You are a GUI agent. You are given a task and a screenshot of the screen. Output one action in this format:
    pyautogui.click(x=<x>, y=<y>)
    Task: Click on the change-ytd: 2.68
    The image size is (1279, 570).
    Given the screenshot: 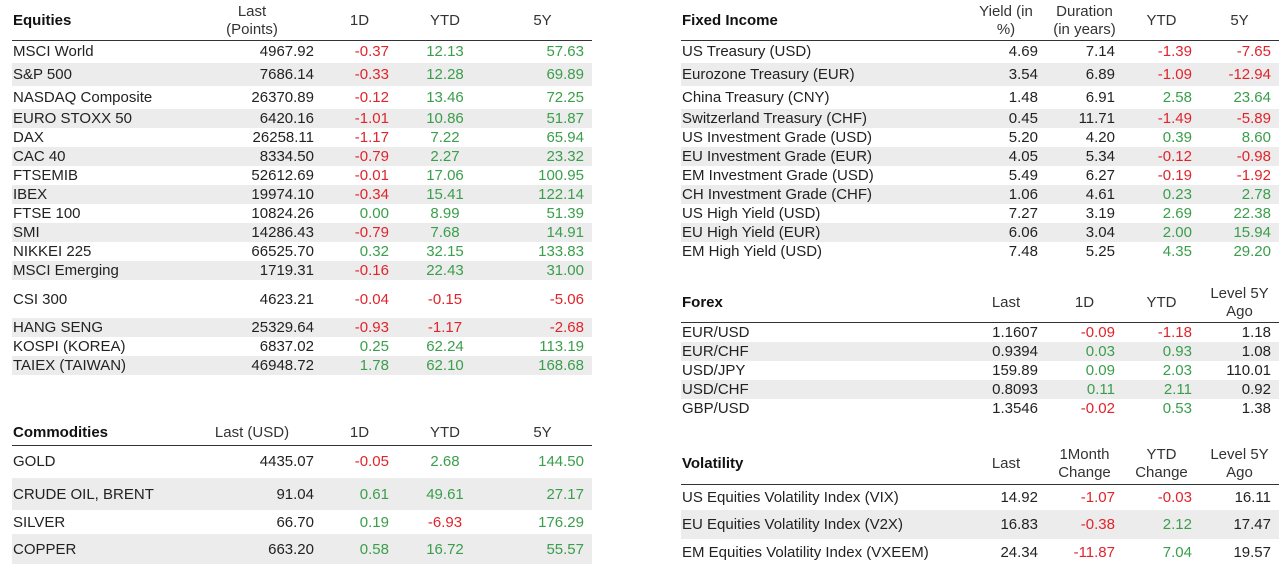 What is the action you would take?
    pyautogui.click(x=445, y=462)
    